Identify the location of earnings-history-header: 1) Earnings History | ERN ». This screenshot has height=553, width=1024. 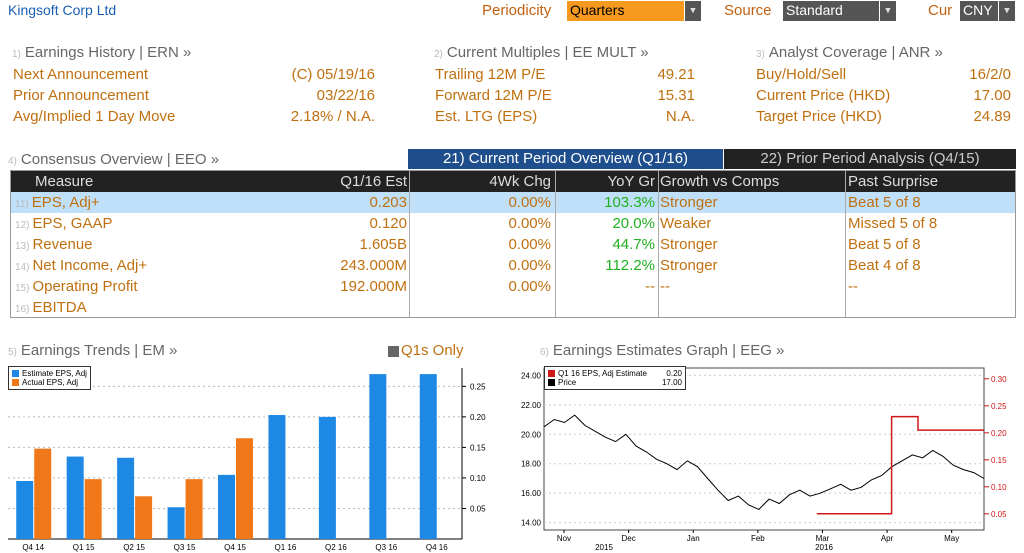
(101, 52).